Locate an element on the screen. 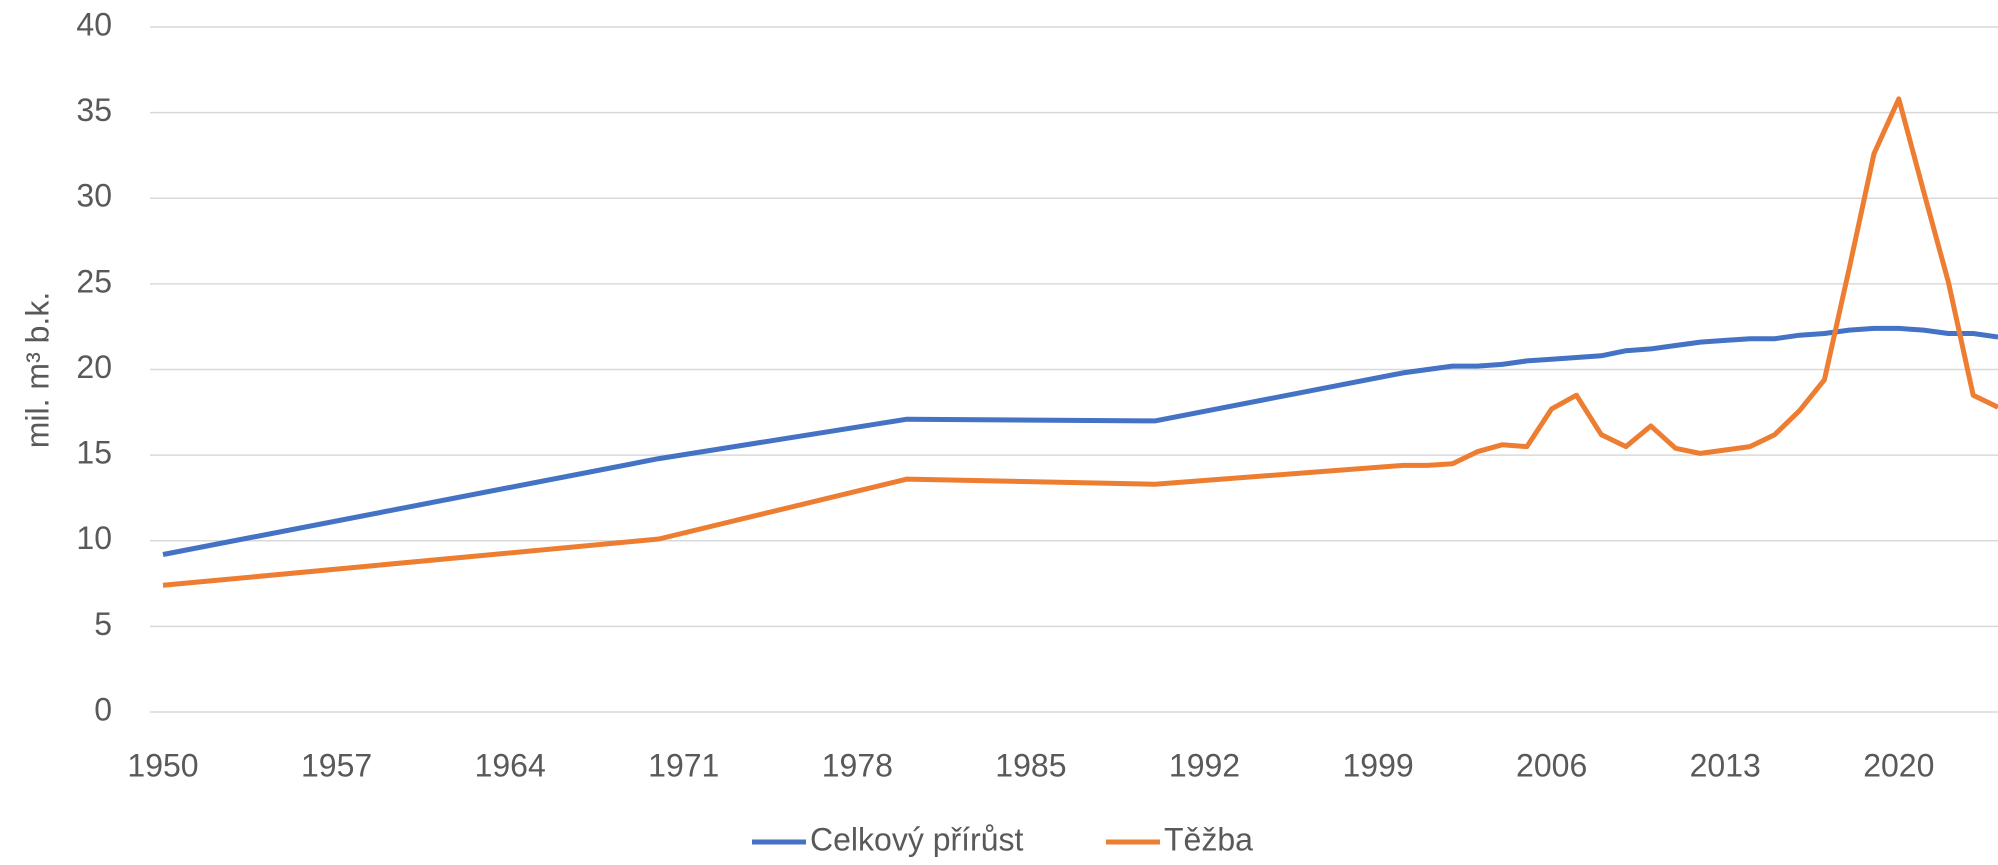 The width and height of the screenshot is (1998, 865). y-axis-label: mil. m³ b.k. is located at coordinates (37, 370).